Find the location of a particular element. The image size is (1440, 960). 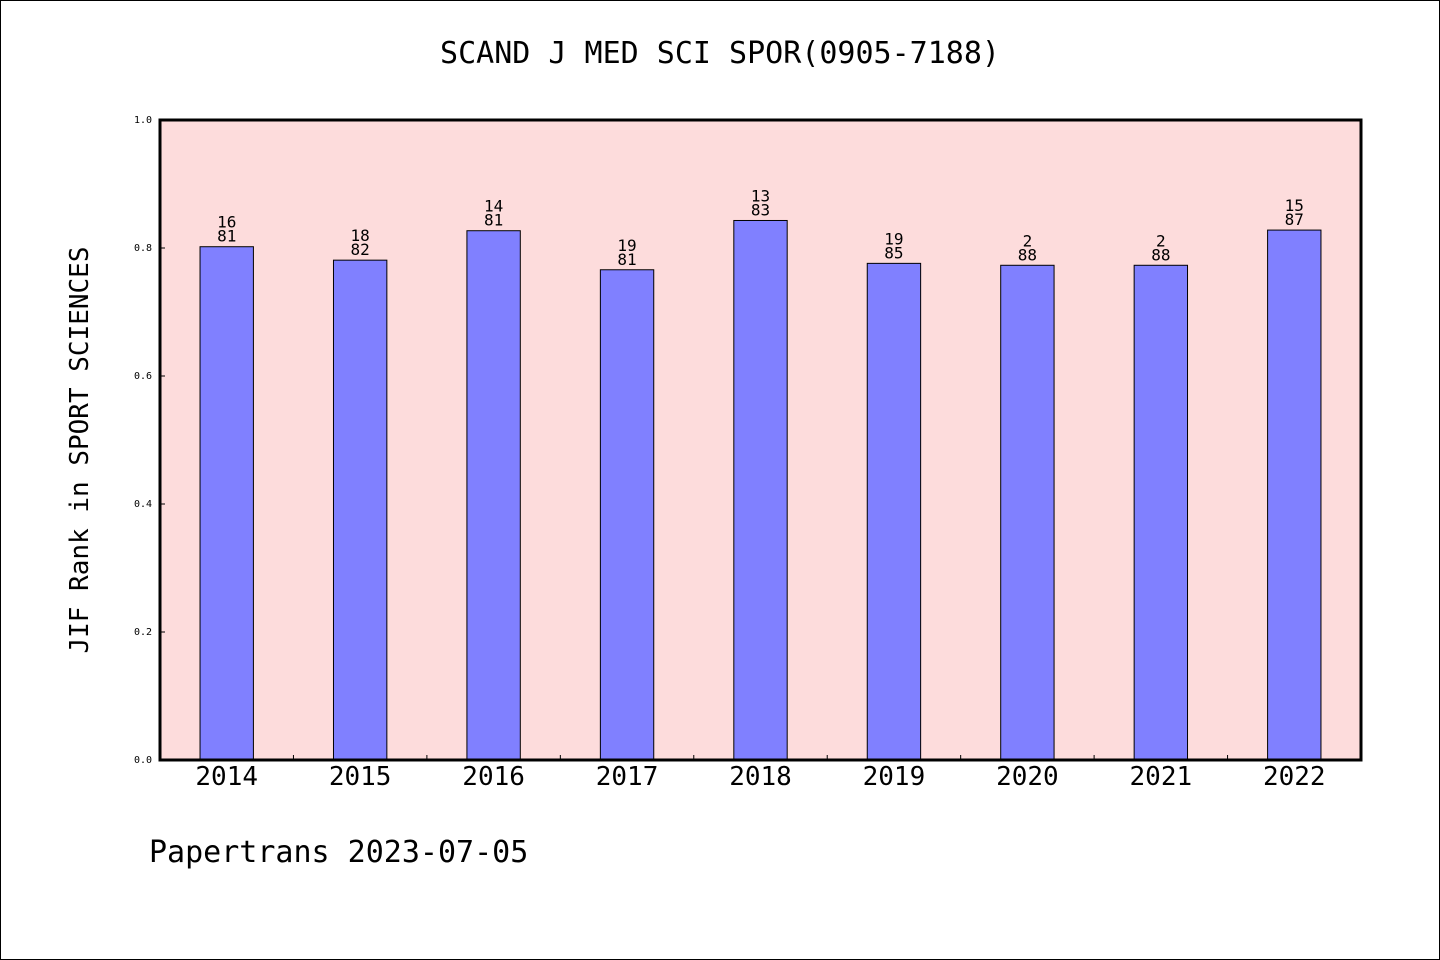

chart-title: SCAND J MED SCI SPOR(0905-7188) is located at coordinates (720, 53).